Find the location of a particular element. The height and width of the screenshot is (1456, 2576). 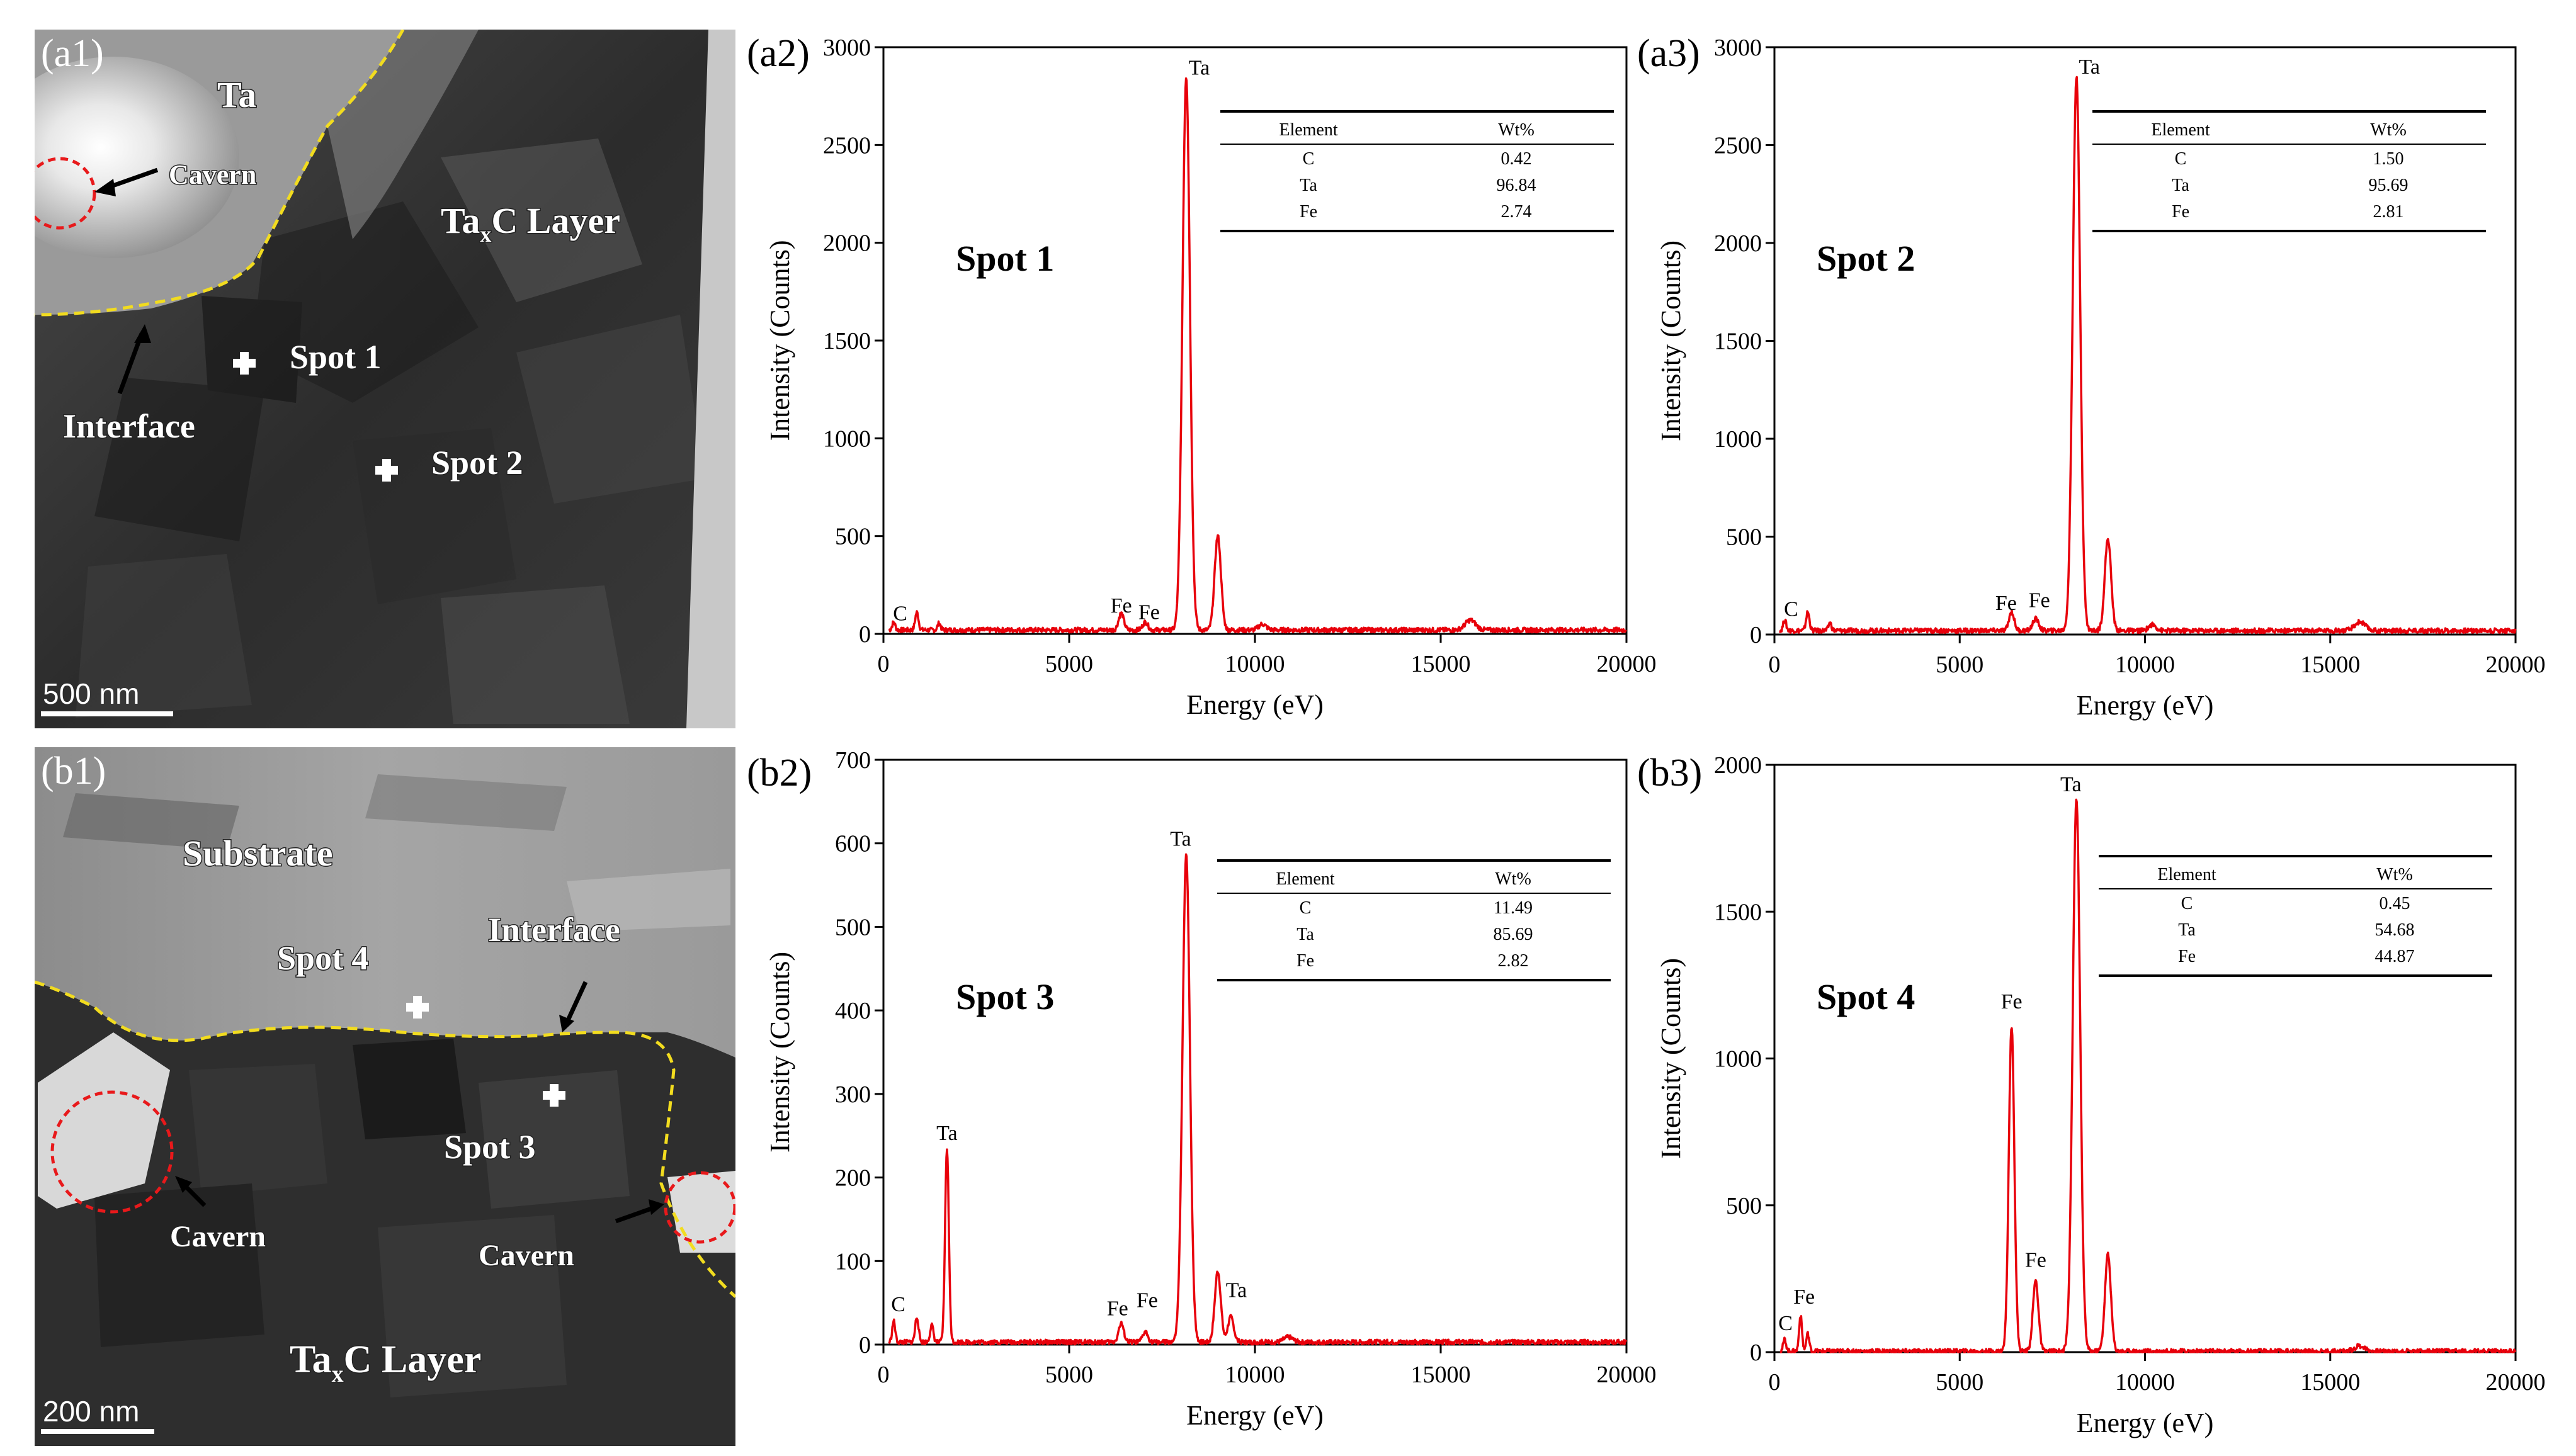

table-cell-wt: 54.68 is located at coordinates (2395, 930).